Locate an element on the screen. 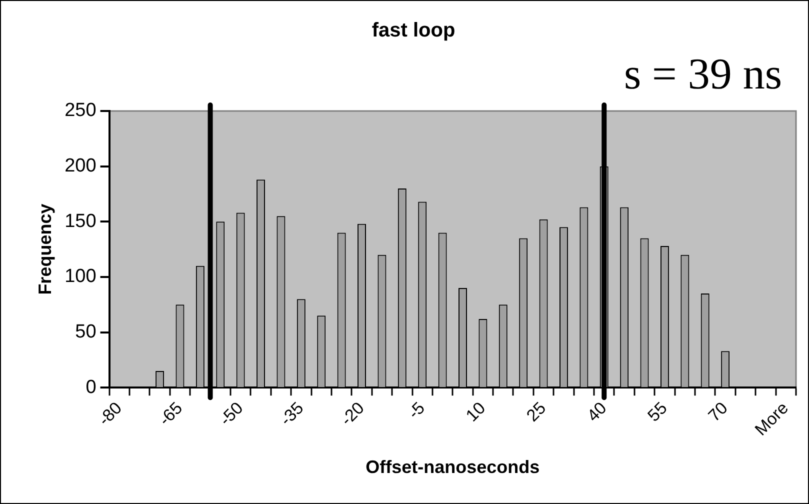 The height and width of the screenshot is (504, 809). y-tick-label: 250 is located at coordinates (80, 111).